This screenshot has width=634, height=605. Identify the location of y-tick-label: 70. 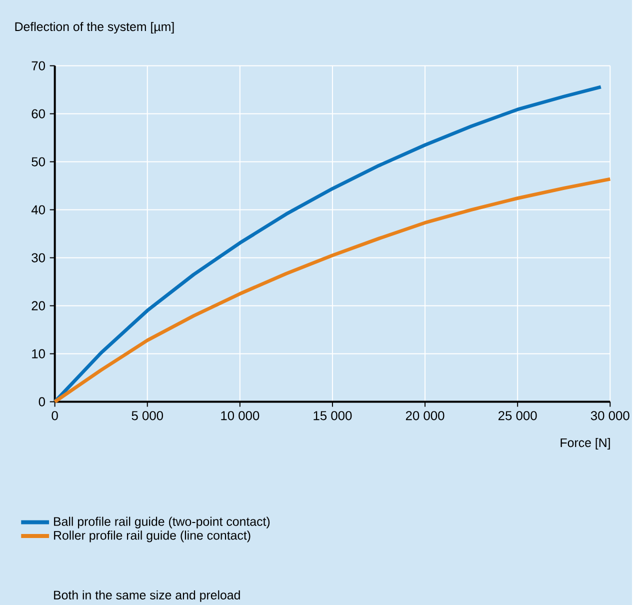
(39, 65).